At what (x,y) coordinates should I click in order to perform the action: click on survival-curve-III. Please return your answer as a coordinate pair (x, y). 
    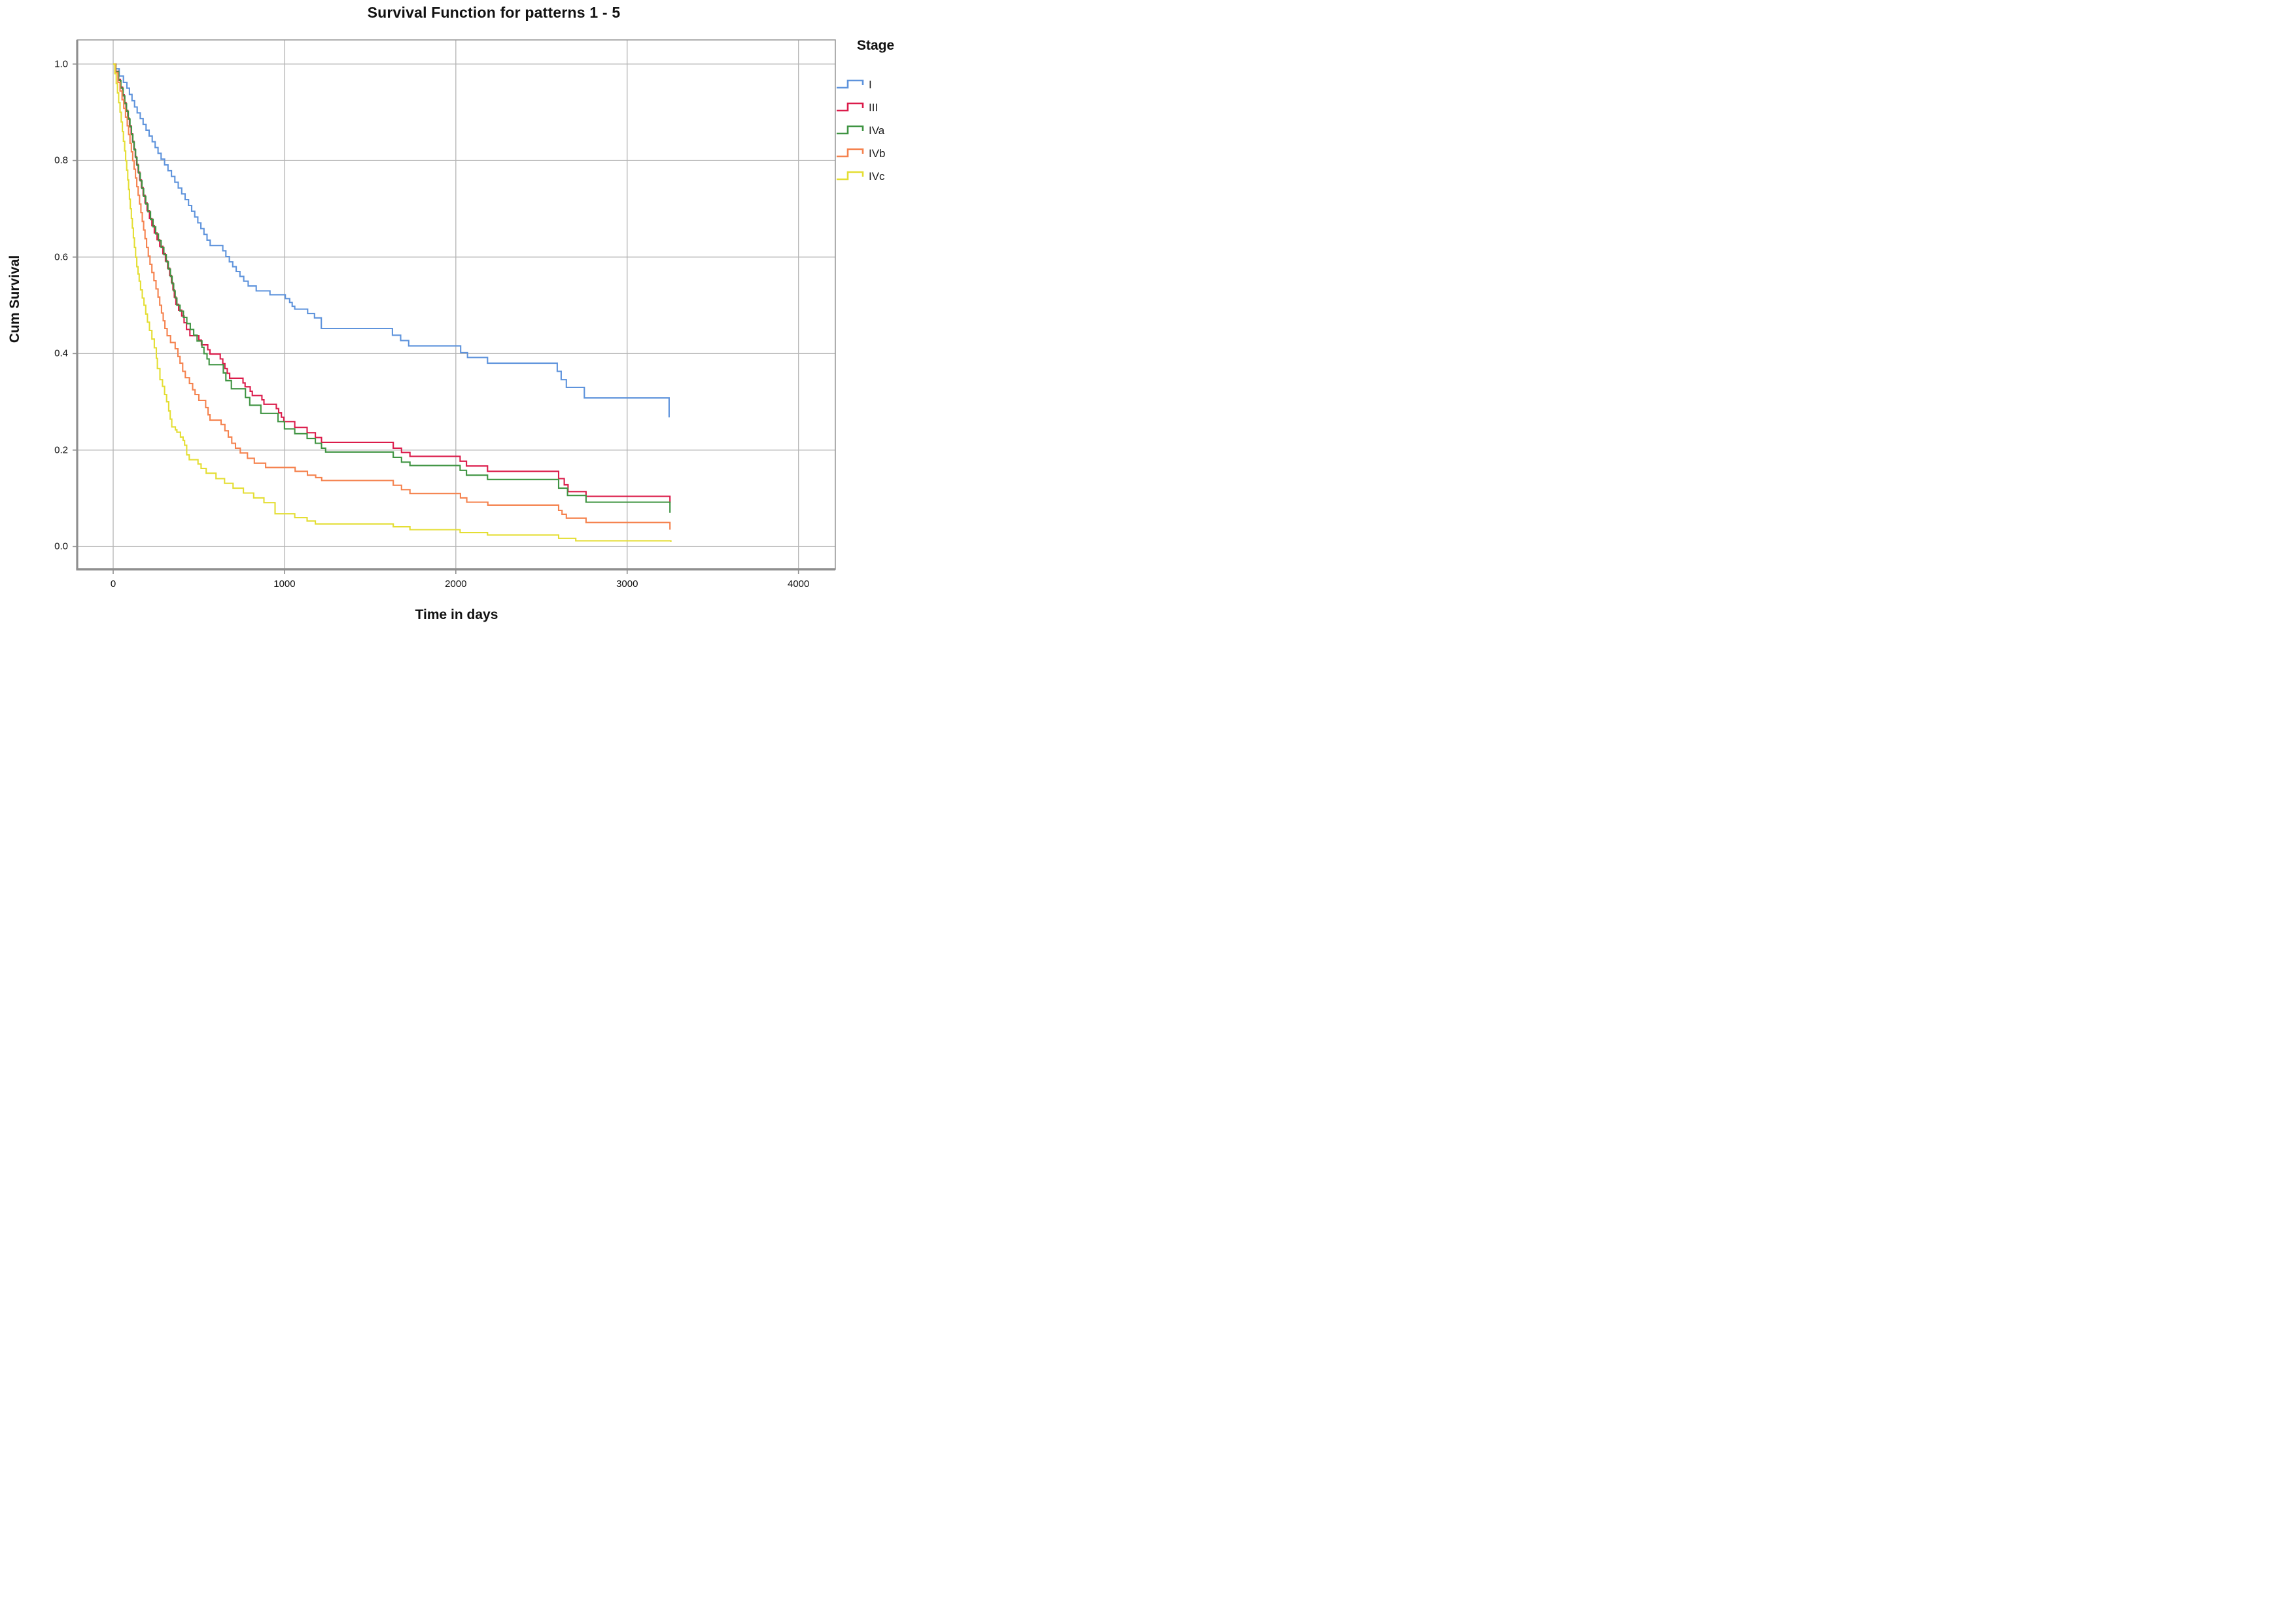
    Looking at the image, I should click on (392, 283).